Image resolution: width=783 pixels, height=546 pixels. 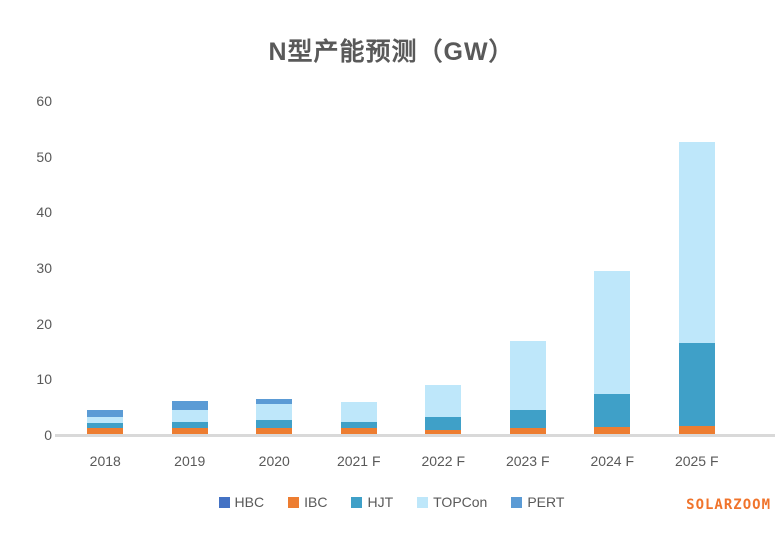 I want to click on bar-slot-2024-f, so click(x=612, y=267).